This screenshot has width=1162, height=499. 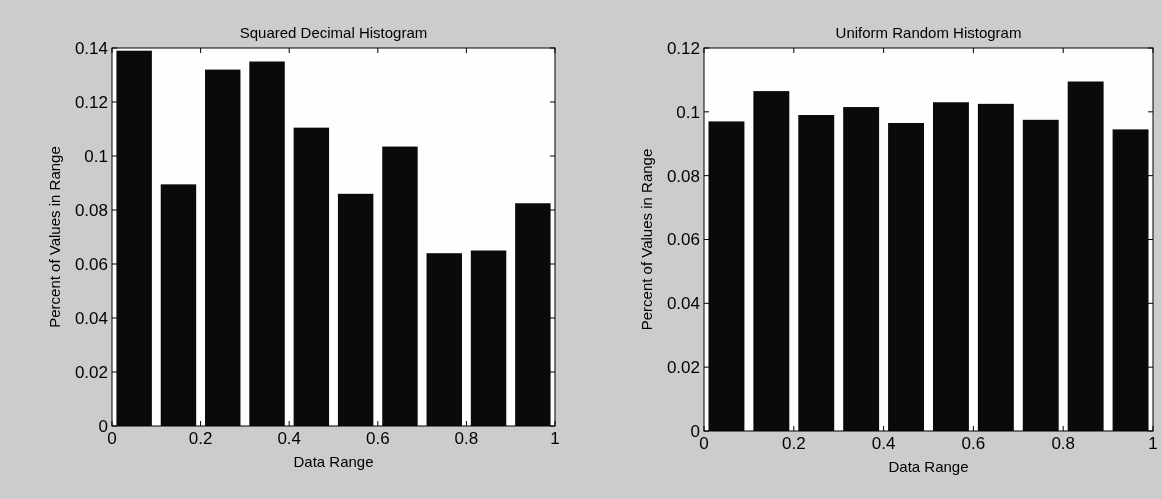 I want to click on y-tick-label: 0.14, so click(x=91, y=48).